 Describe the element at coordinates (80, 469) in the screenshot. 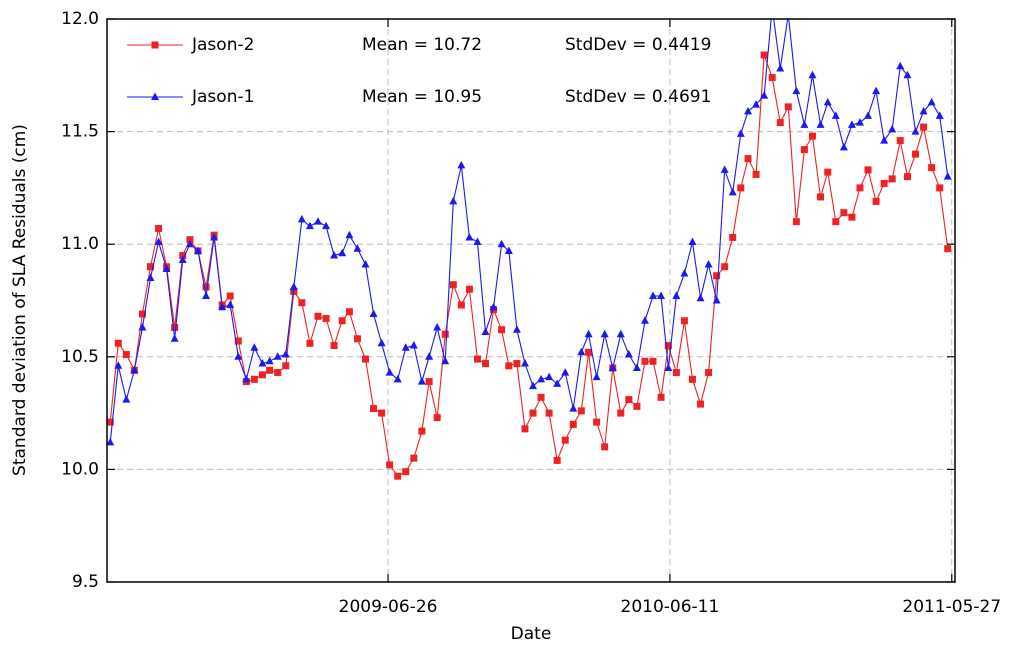

I see `y-tick-label: 10.0` at that location.